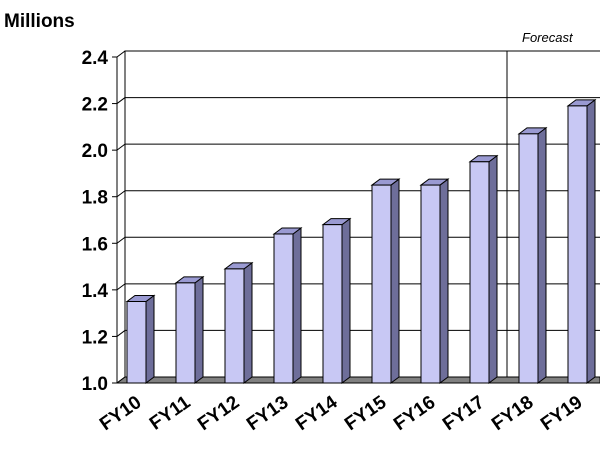 This screenshot has width=600, height=464. I want to click on x-tick-labels: FY10 FY11 FY12 FY13 FY14 FY15 FY16 FY17 FY18 FY19, so click(341, 413).